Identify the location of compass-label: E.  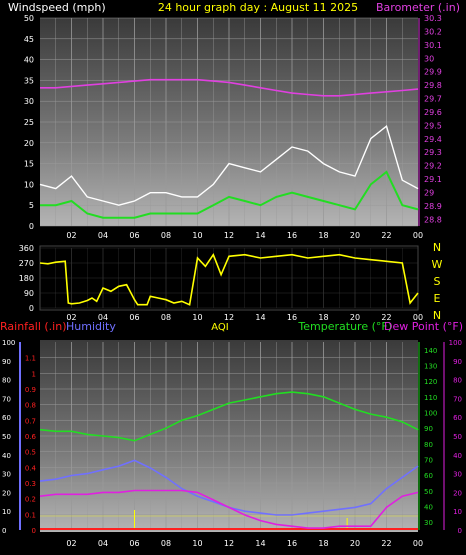
(437, 298).